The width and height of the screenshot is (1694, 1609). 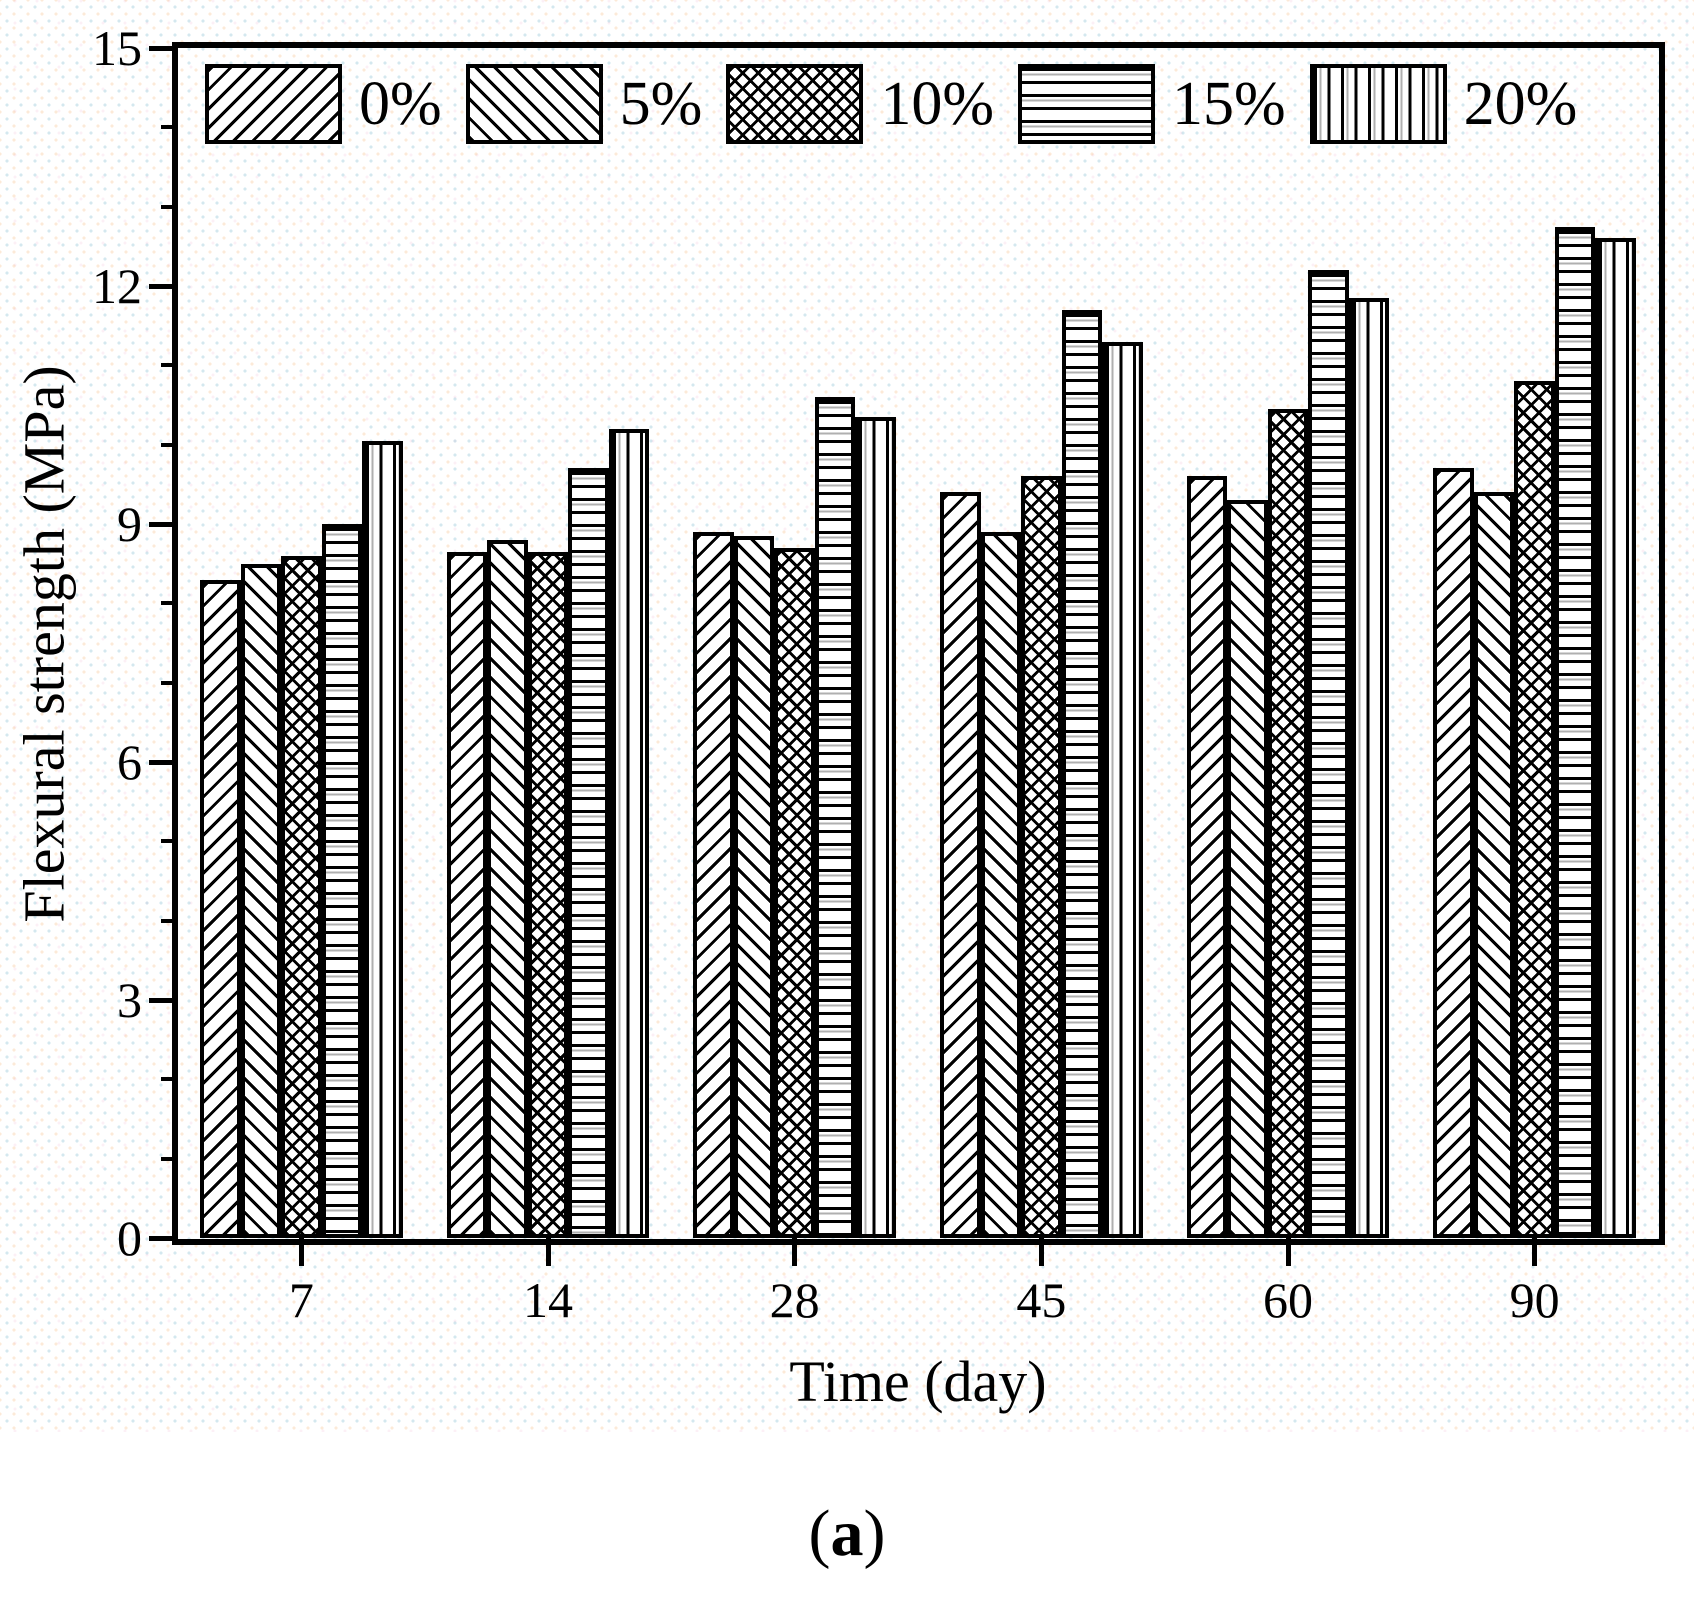 What do you see at coordinates (1328, 754) in the screenshot?
I see `bar-15%-day60` at bounding box center [1328, 754].